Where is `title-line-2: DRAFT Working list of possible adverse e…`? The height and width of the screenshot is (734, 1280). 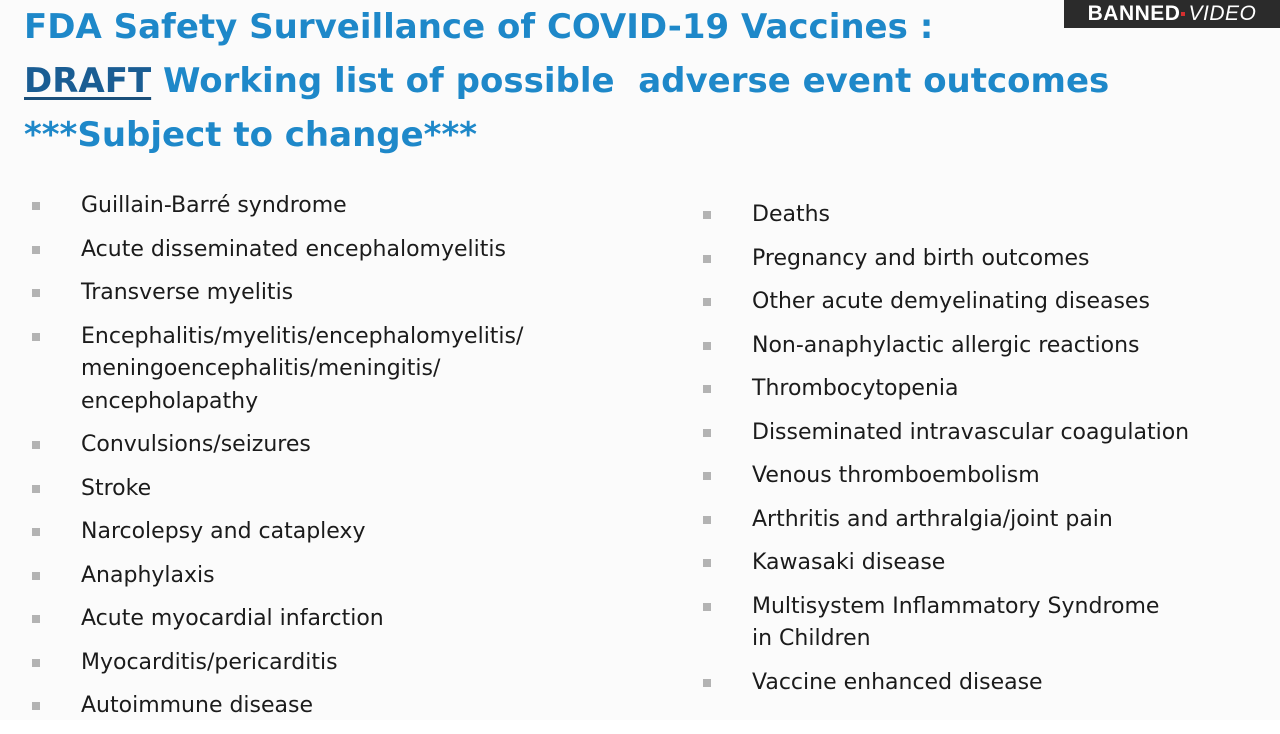
title-line-2: DRAFT Working list of possible adverse e… is located at coordinates (574, 81).